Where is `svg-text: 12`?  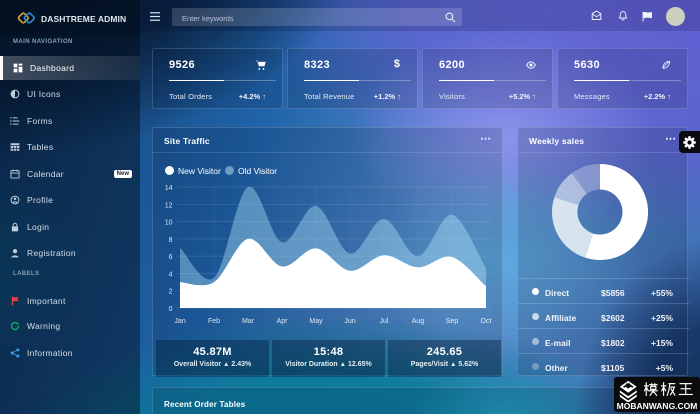 svg-text: 12 is located at coordinates (169, 205).